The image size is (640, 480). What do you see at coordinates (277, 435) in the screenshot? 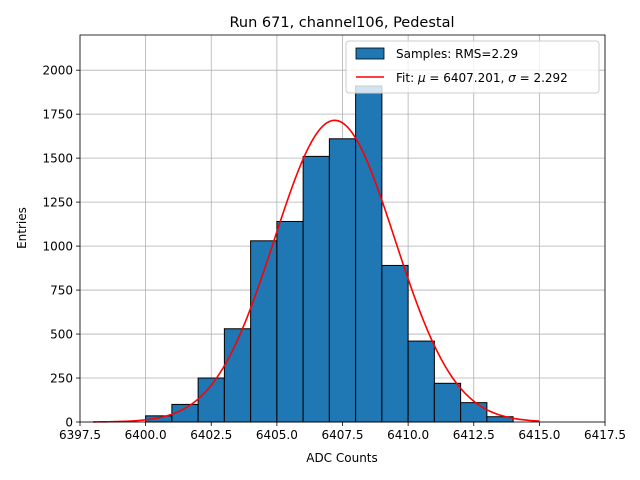
I see `x-tick-label: 6405.0` at bounding box center [277, 435].